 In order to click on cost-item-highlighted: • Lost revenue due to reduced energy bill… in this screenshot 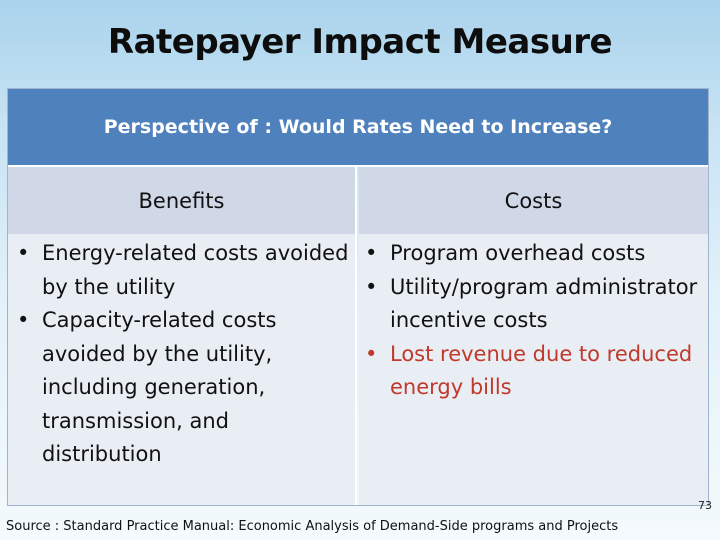, I will do `click(536, 371)`.